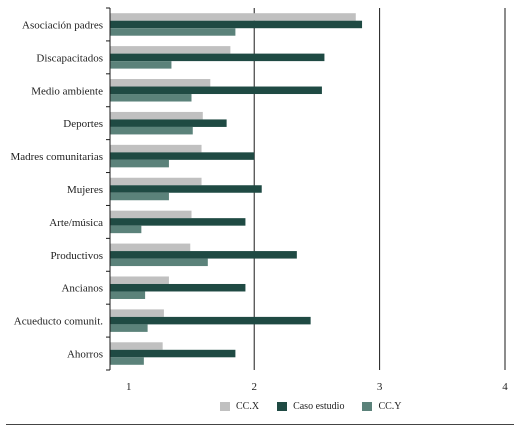 This screenshot has width=520, height=429. Describe the element at coordinates (82, 289) in the screenshot. I see `category-label: Ancianos` at that location.